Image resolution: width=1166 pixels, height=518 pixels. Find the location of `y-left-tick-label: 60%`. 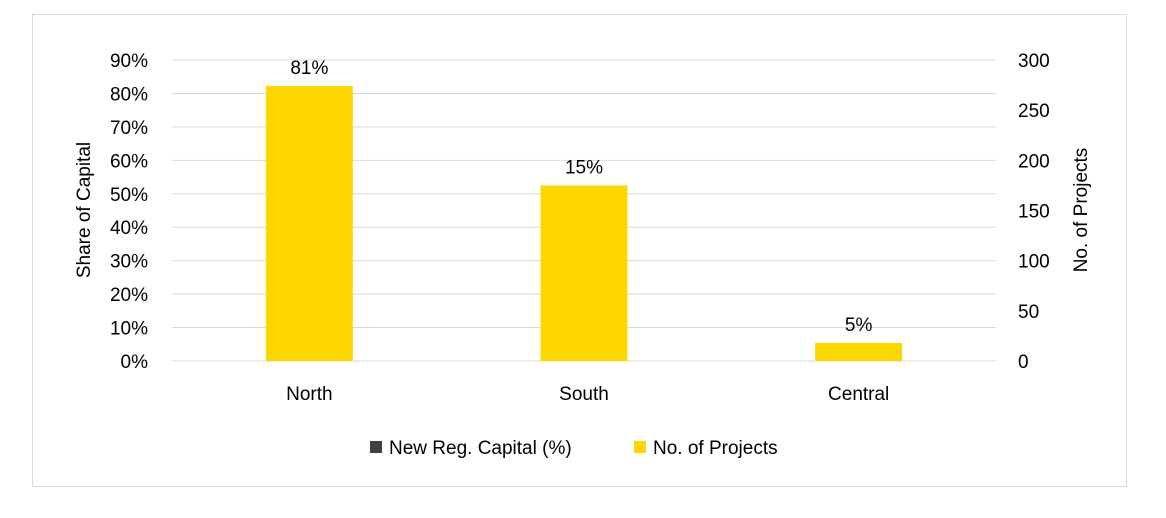

y-left-tick-label: 60% is located at coordinates (129, 161).